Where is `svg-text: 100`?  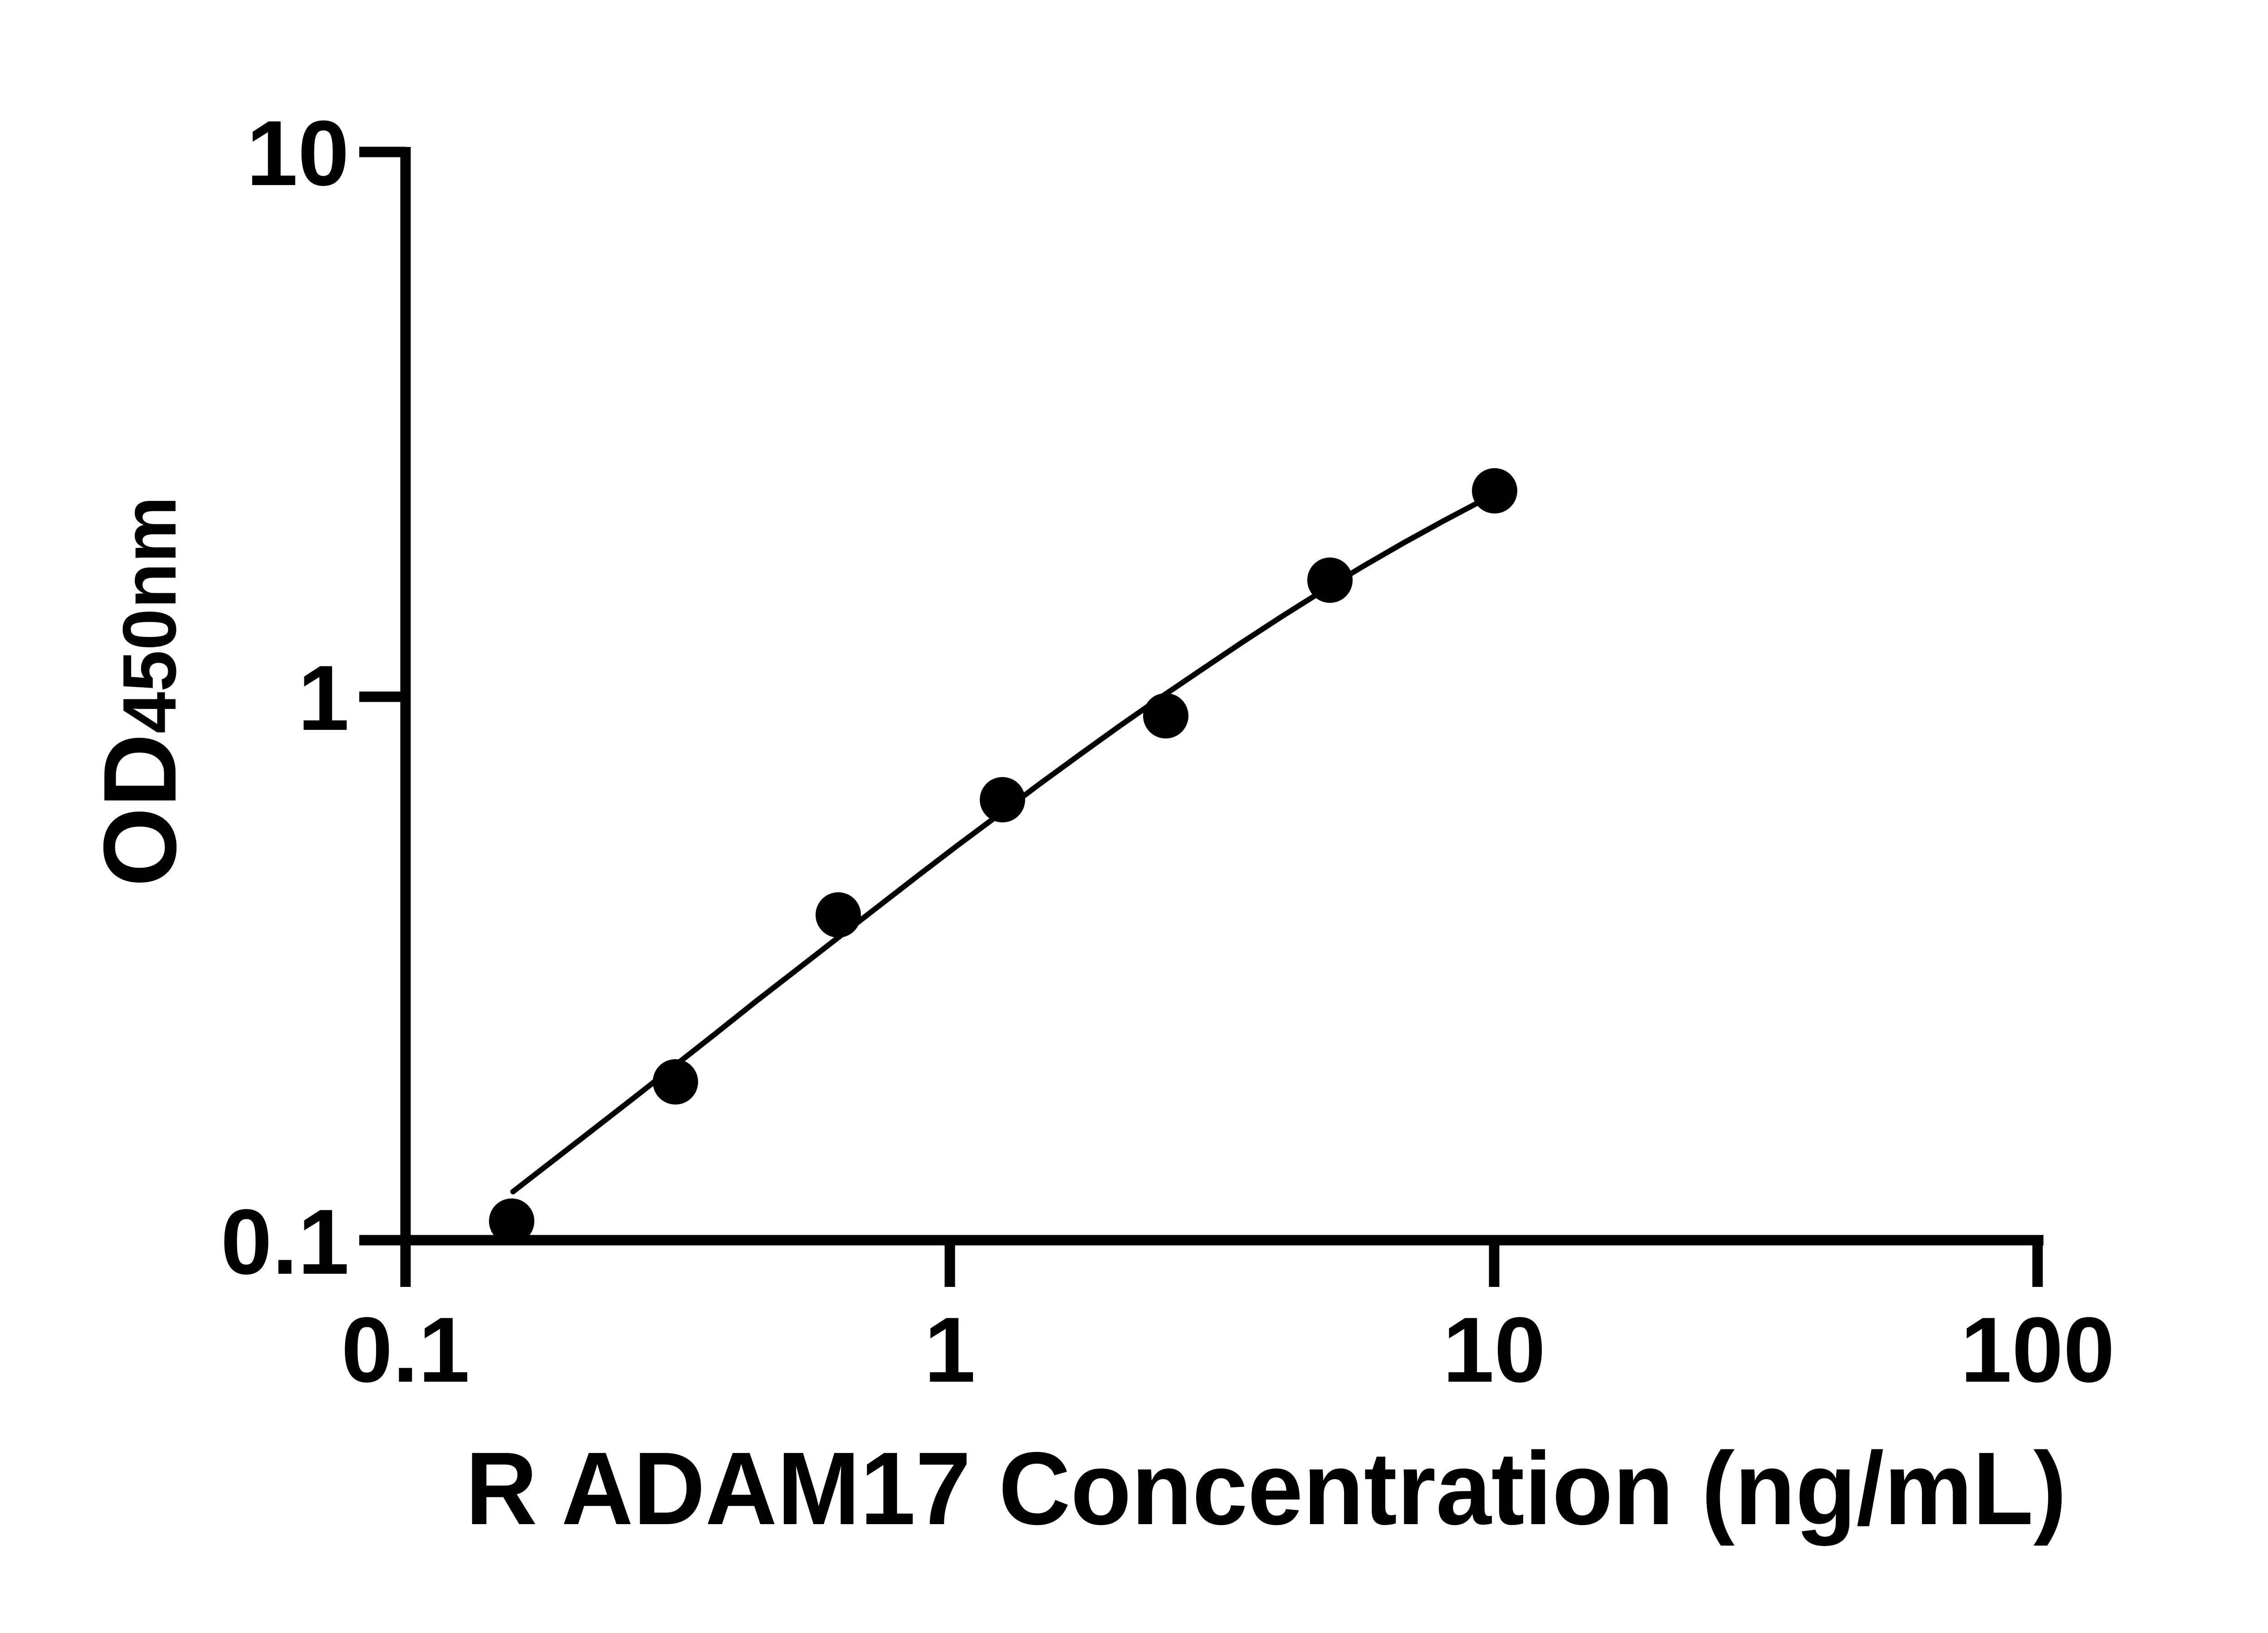 svg-text: 100 is located at coordinates (2038, 1350).